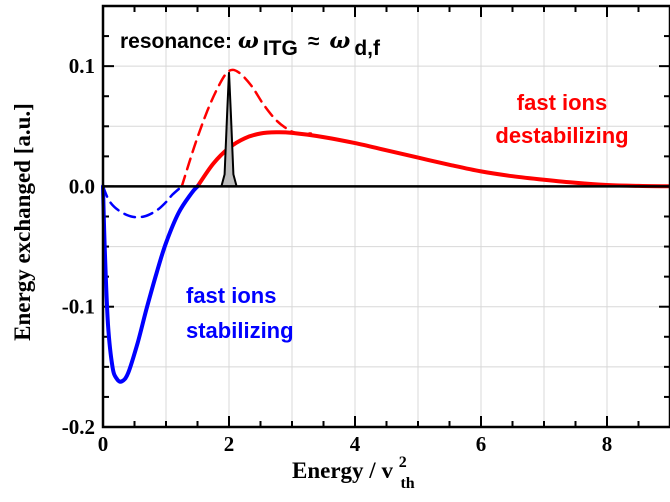 The height and width of the screenshot is (502, 670). I want to click on x-axis-title-main: Energy / v, so click(342, 470).